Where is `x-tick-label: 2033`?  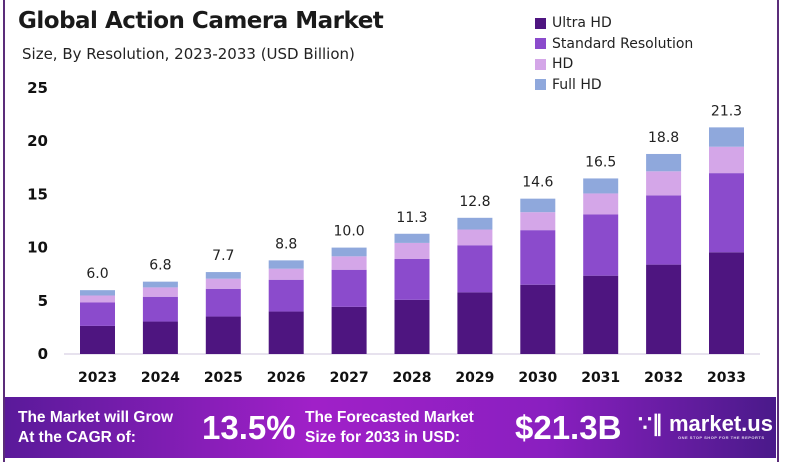 x-tick-label: 2033 is located at coordinates (726, 378).